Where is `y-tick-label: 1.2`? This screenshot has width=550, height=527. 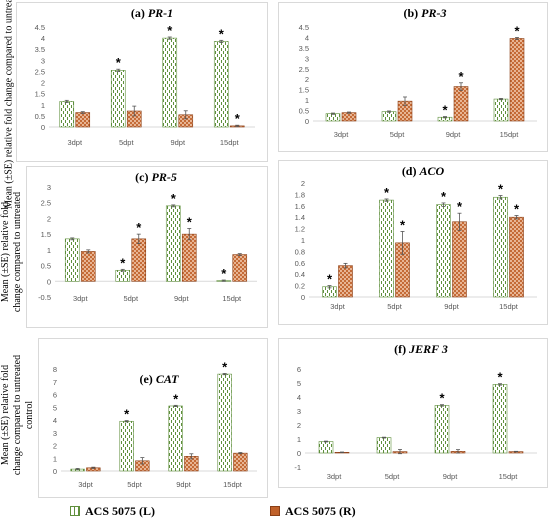
y-tick-label: 1.2 is located at coordinates (300, 229).